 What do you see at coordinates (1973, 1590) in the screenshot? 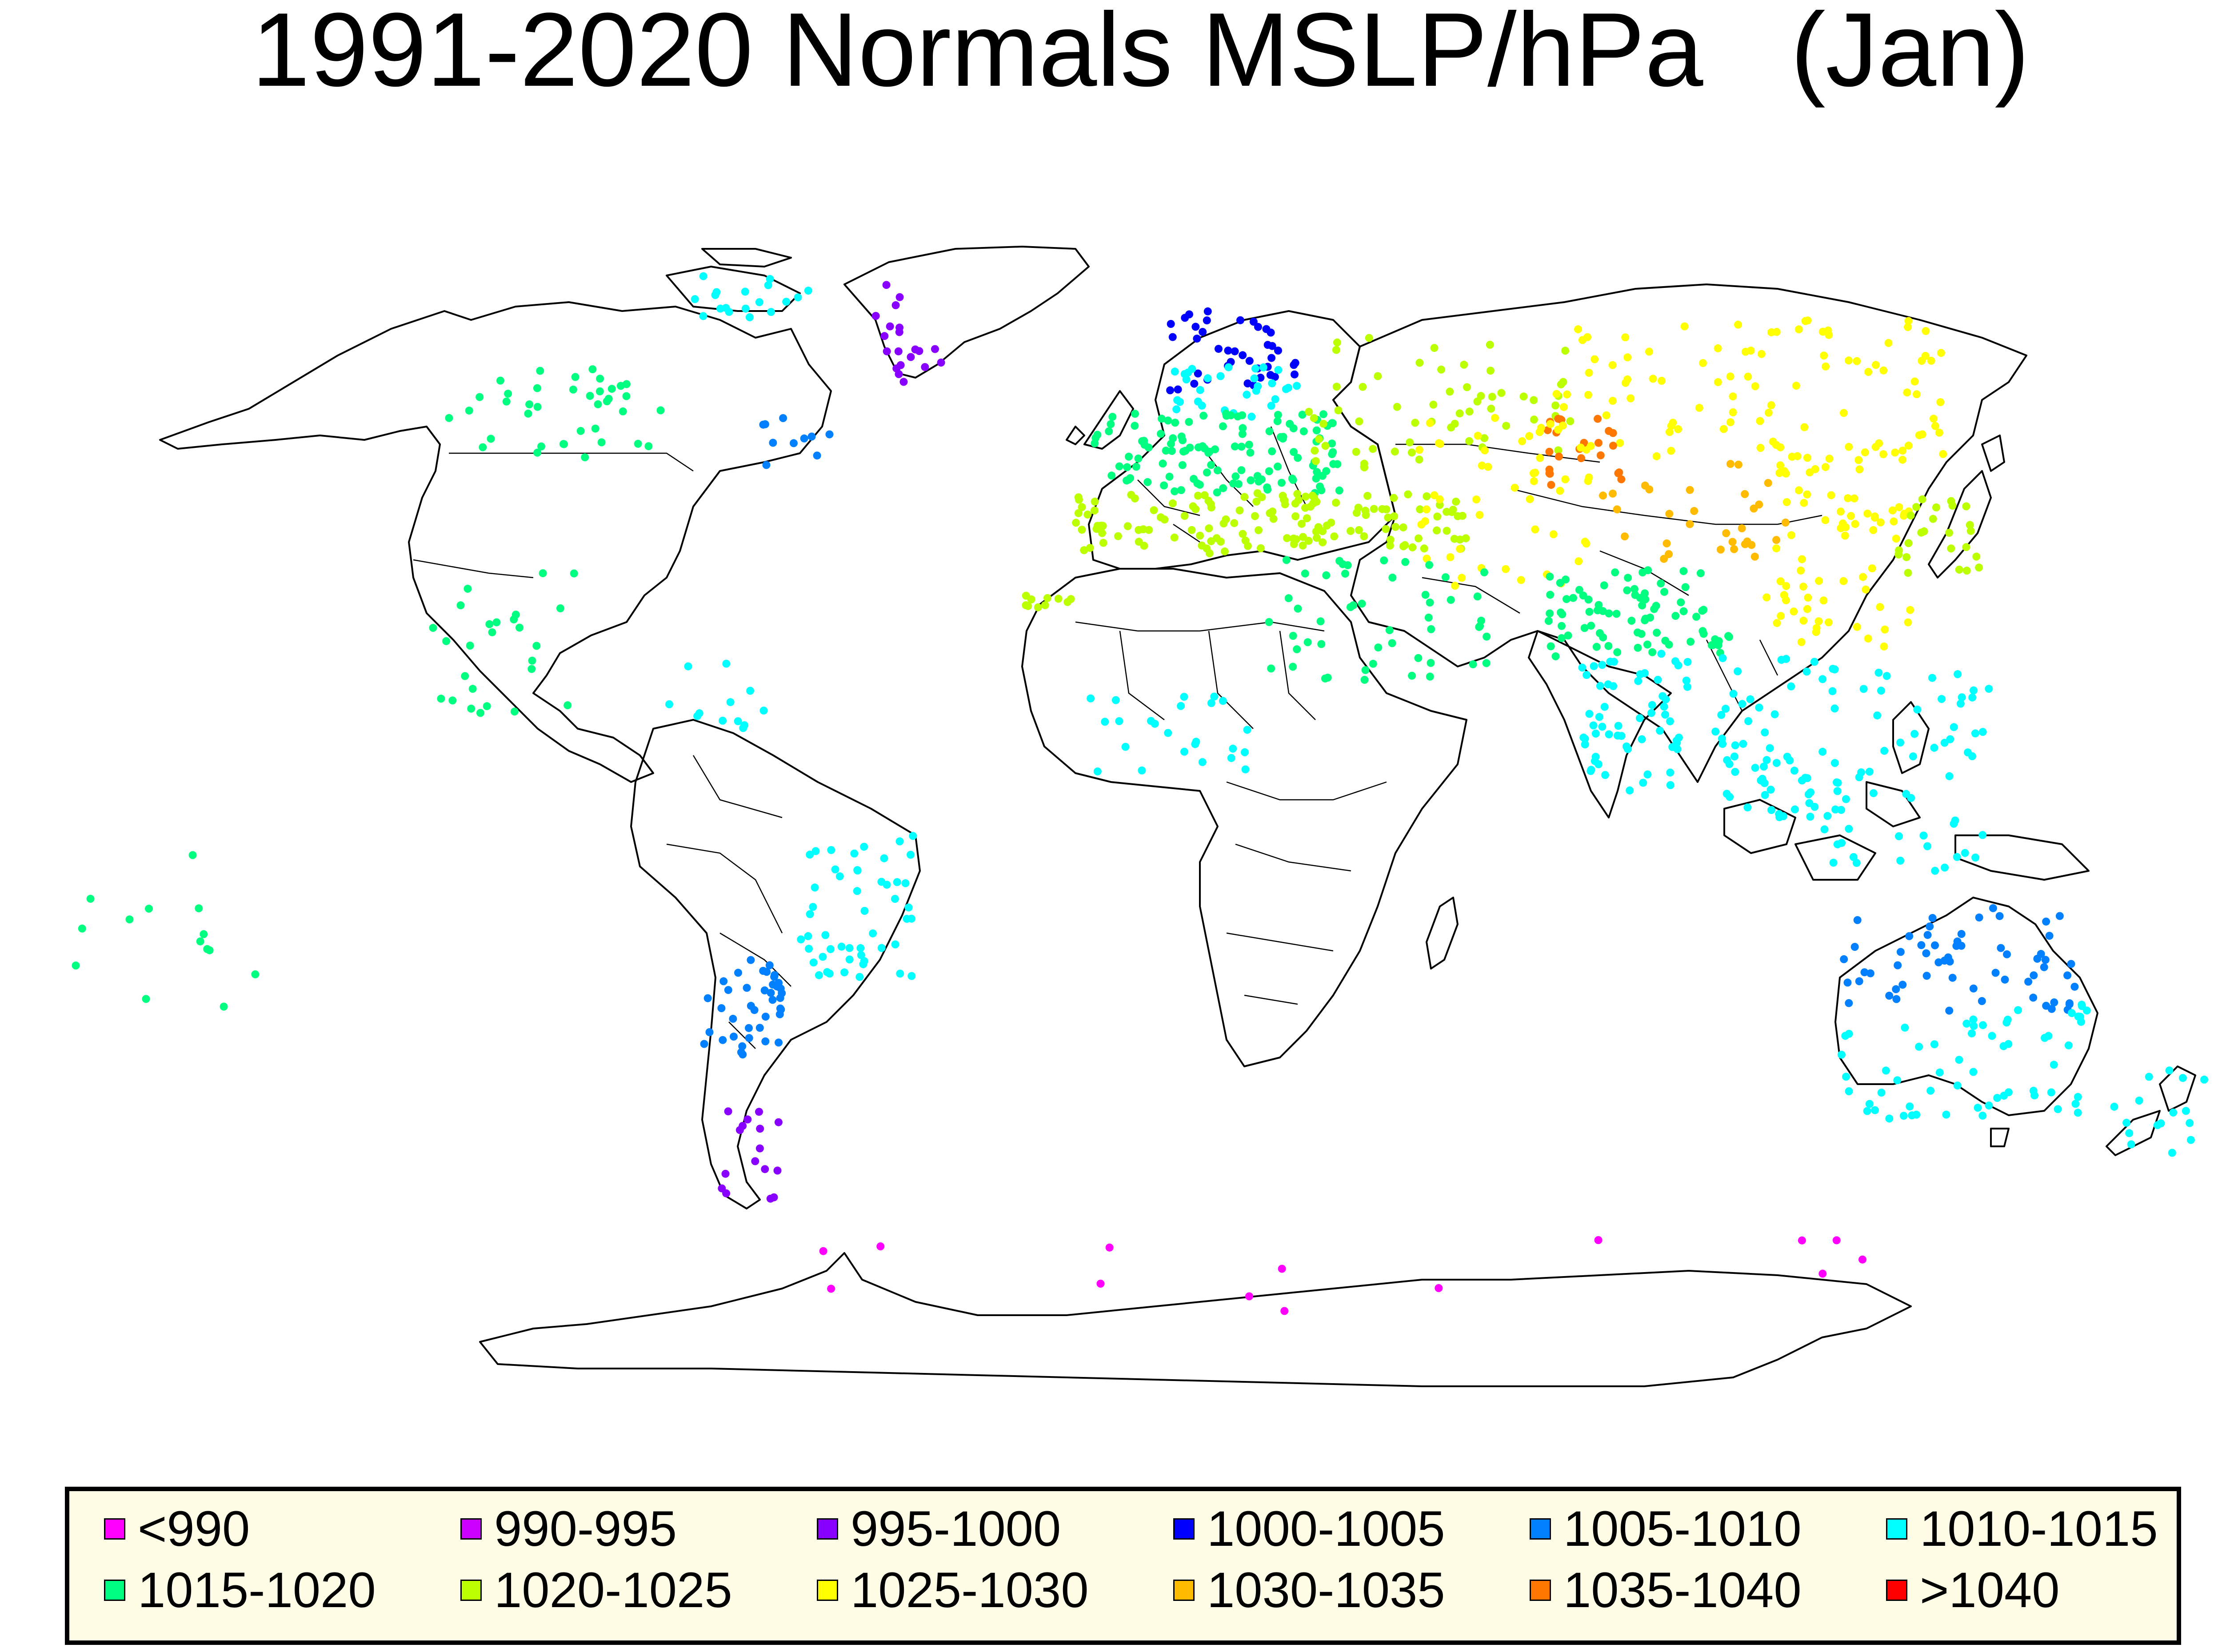
I see `legend-item: >1040` at bounding box center [1973, 1590].